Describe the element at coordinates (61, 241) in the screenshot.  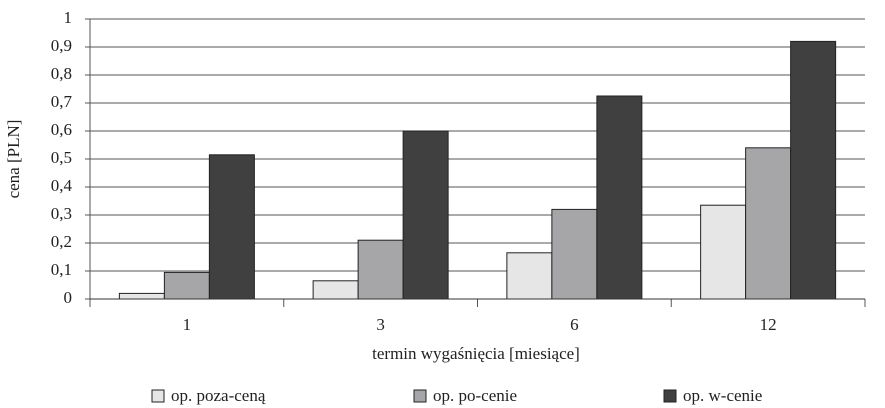
I see `y-tick-label: 0,2` at that location.